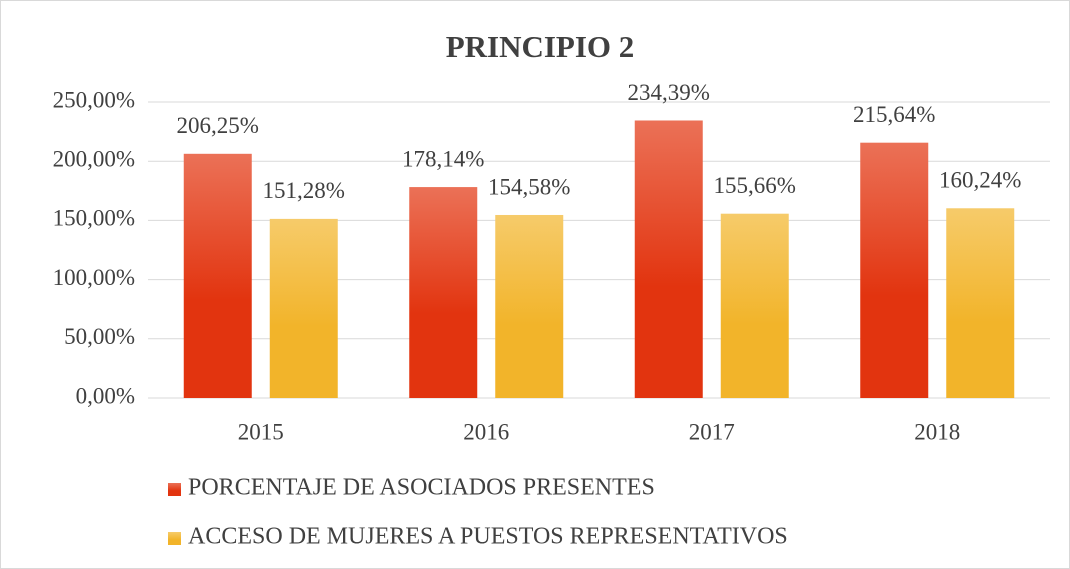 Image resolution: width=1070 pixels, height=569 pixels. What do you see at coordinates (99, 336) in the screenshot?
I see `y-tick-label: 50,00%` at bounding box center [99, 336].